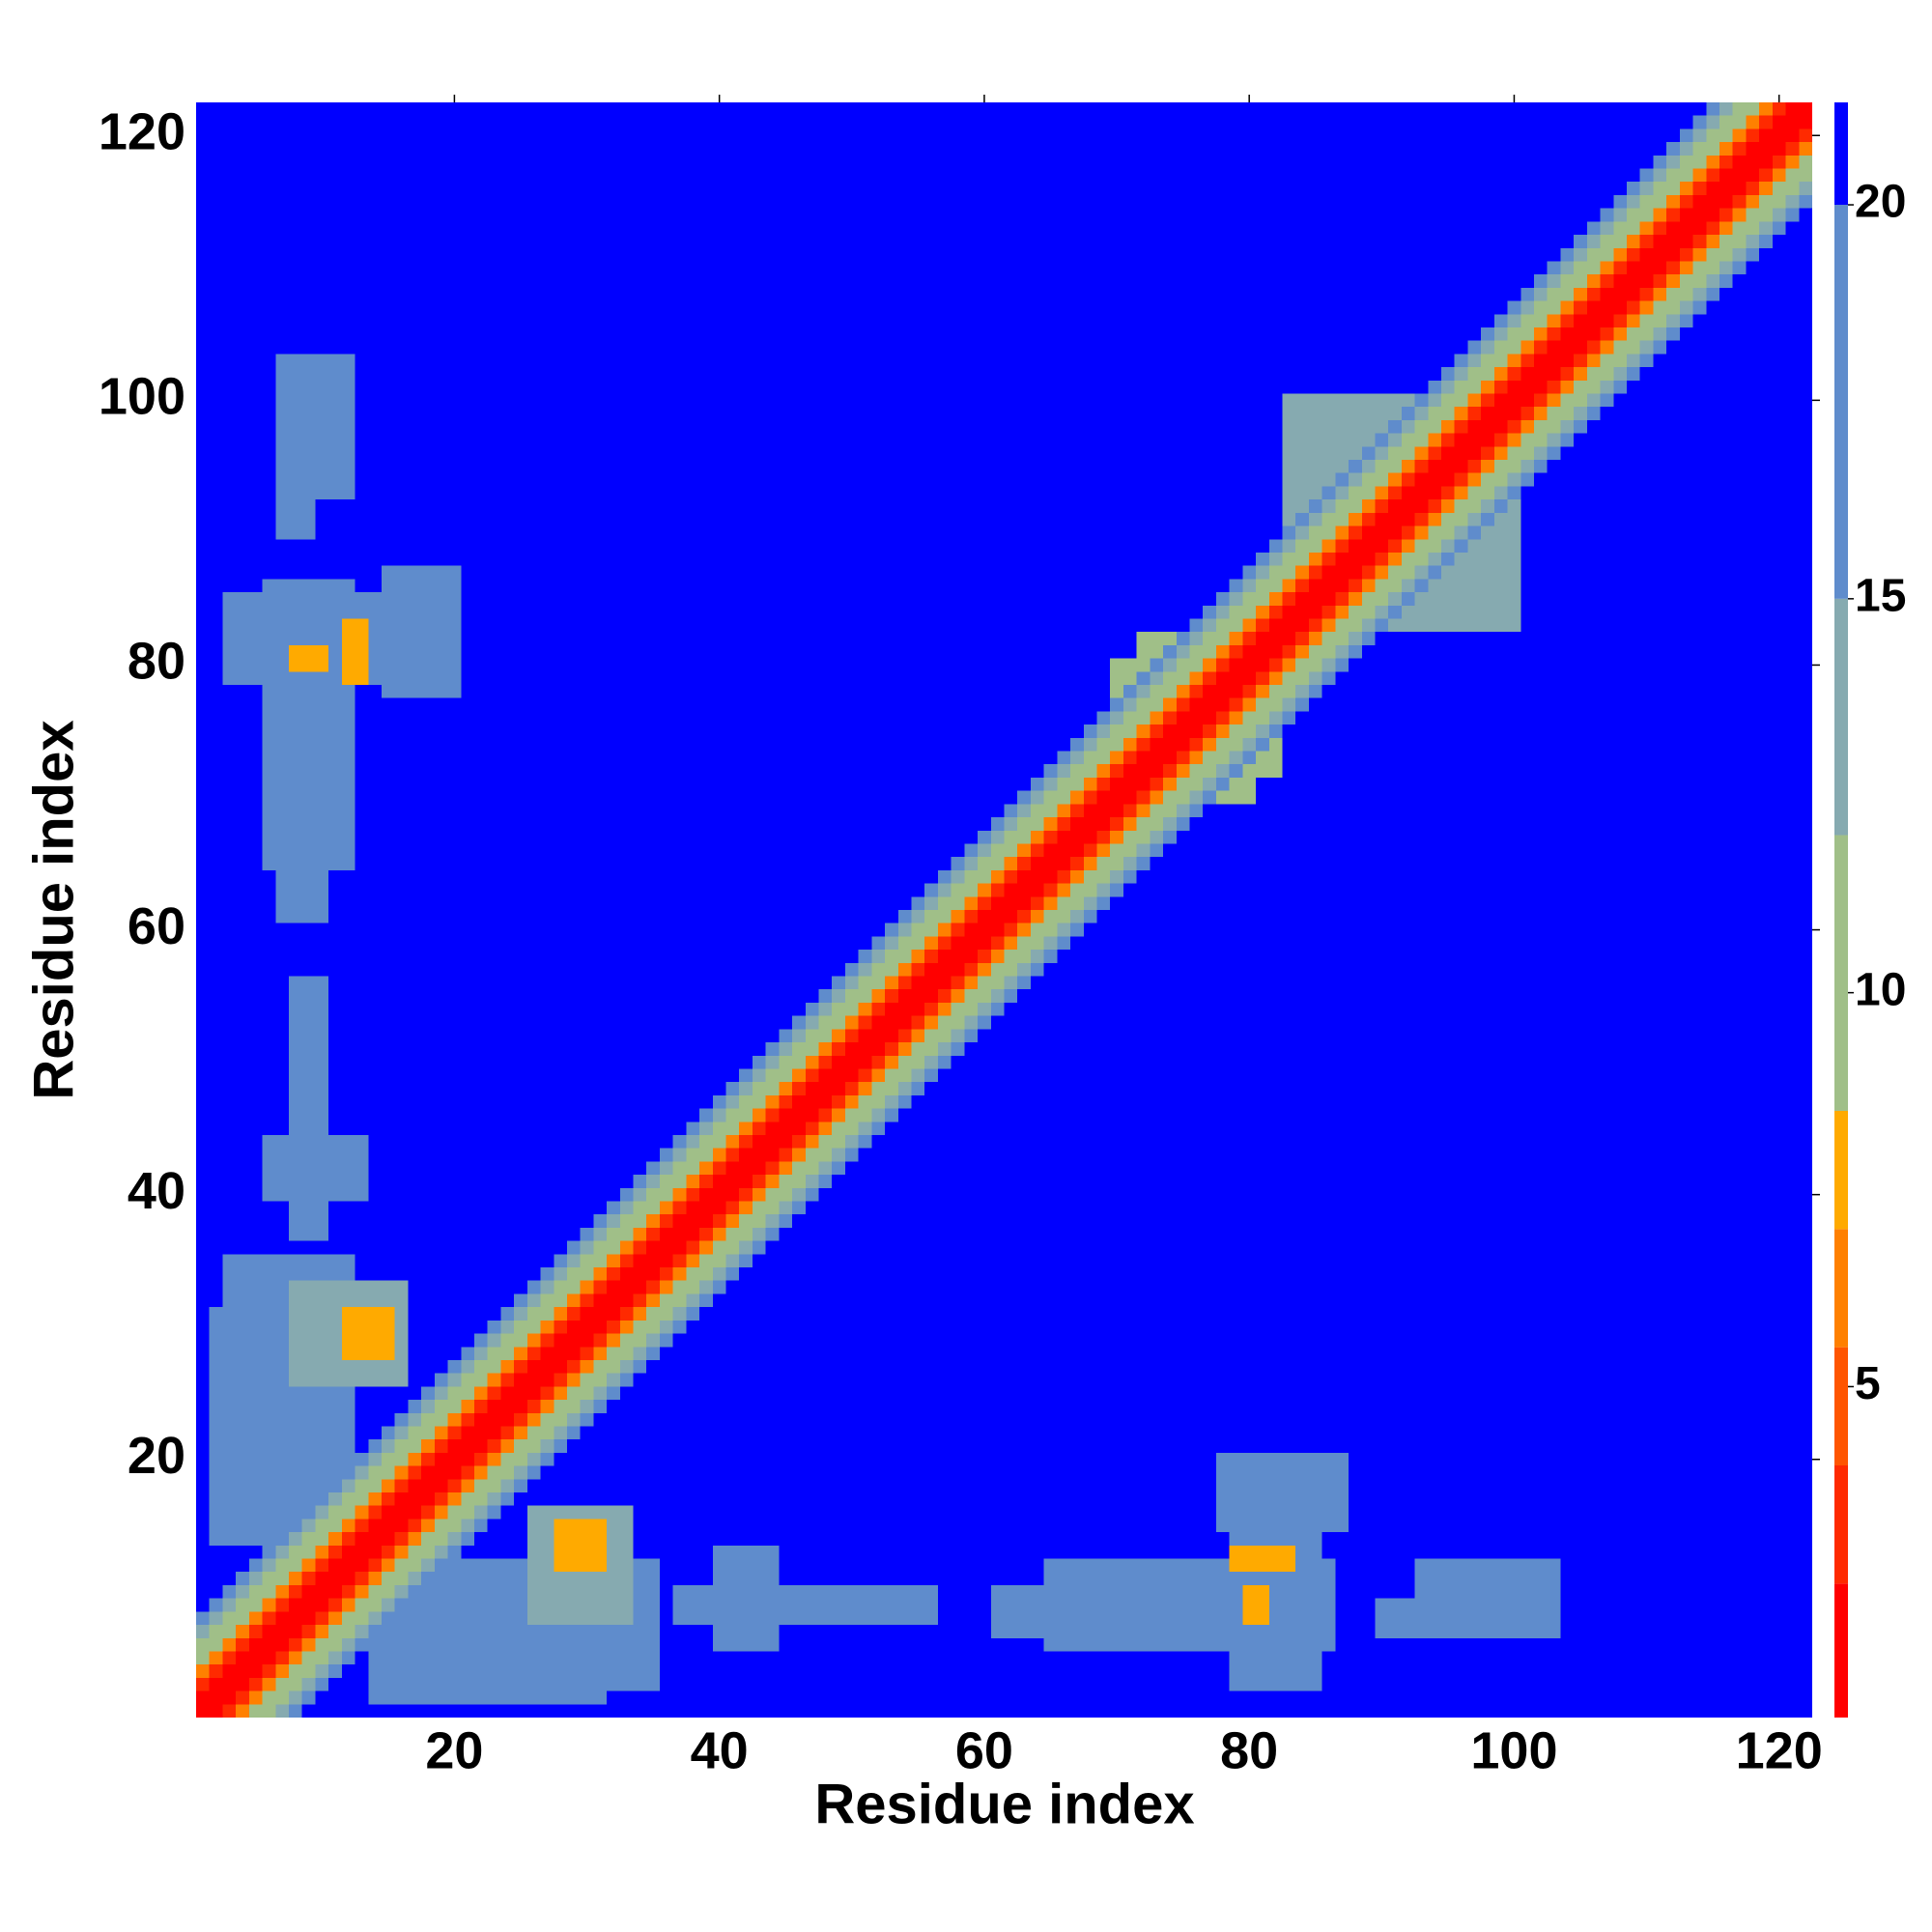  Describe the element at coordinates (322, 1168) in the screenshot. I see `patch` at that location.